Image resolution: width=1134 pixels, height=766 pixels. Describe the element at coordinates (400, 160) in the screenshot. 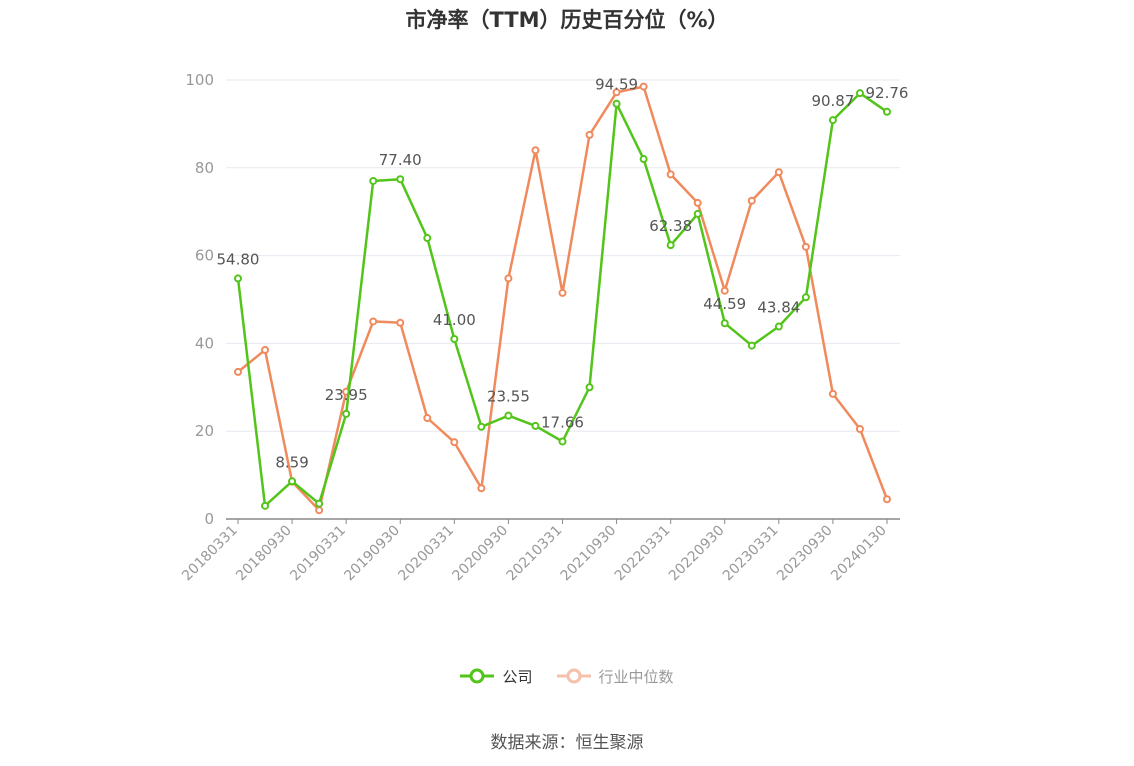

I see `data-label: 77.40` at that location.